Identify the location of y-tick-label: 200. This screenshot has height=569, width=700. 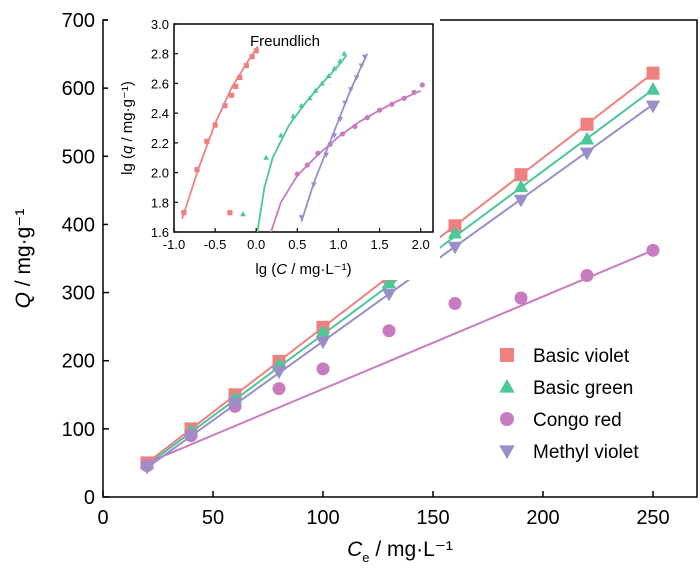
(78, 362).